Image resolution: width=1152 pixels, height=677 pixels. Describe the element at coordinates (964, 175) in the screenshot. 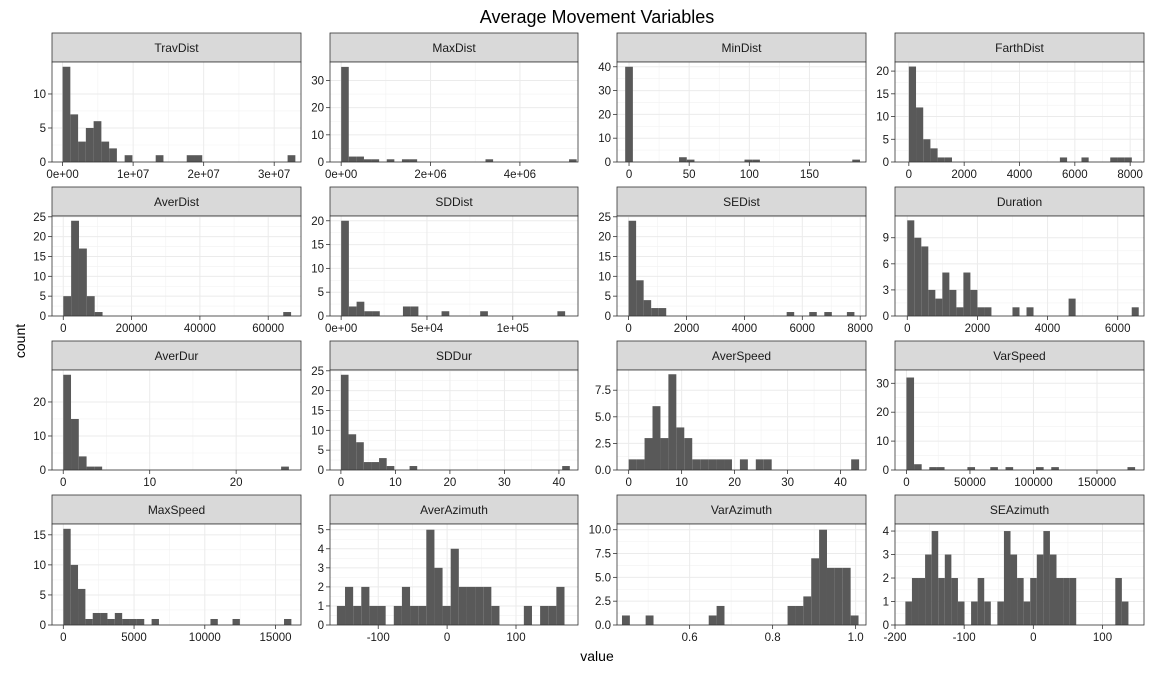

I see `x-tick-label: 2000` at that location.